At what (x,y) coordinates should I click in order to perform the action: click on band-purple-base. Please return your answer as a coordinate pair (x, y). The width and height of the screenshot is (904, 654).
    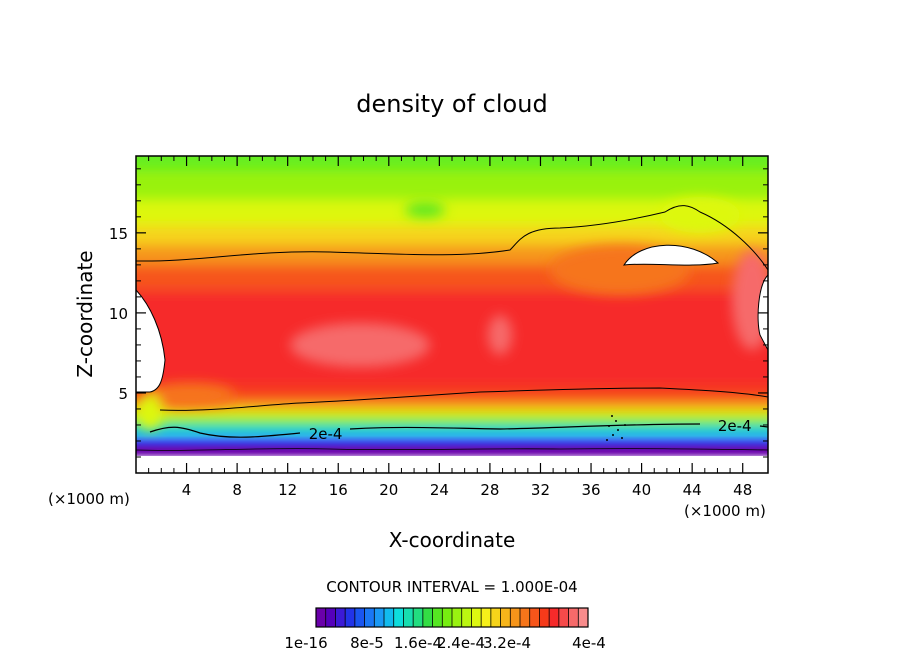
    Looking at the image, I should click on (452, 451).